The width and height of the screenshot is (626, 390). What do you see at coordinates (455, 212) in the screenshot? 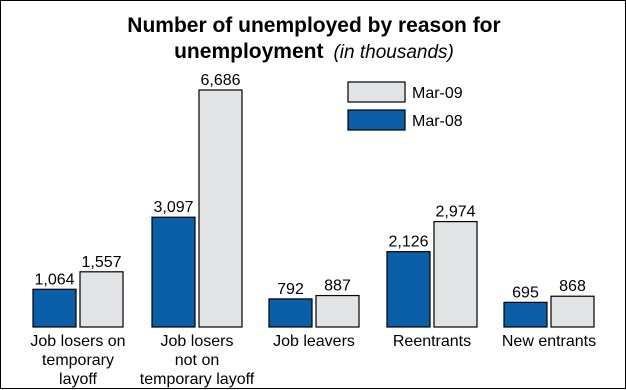
I see `value-label-mar-09-3: 2,974` at bounding box center [455, 212].